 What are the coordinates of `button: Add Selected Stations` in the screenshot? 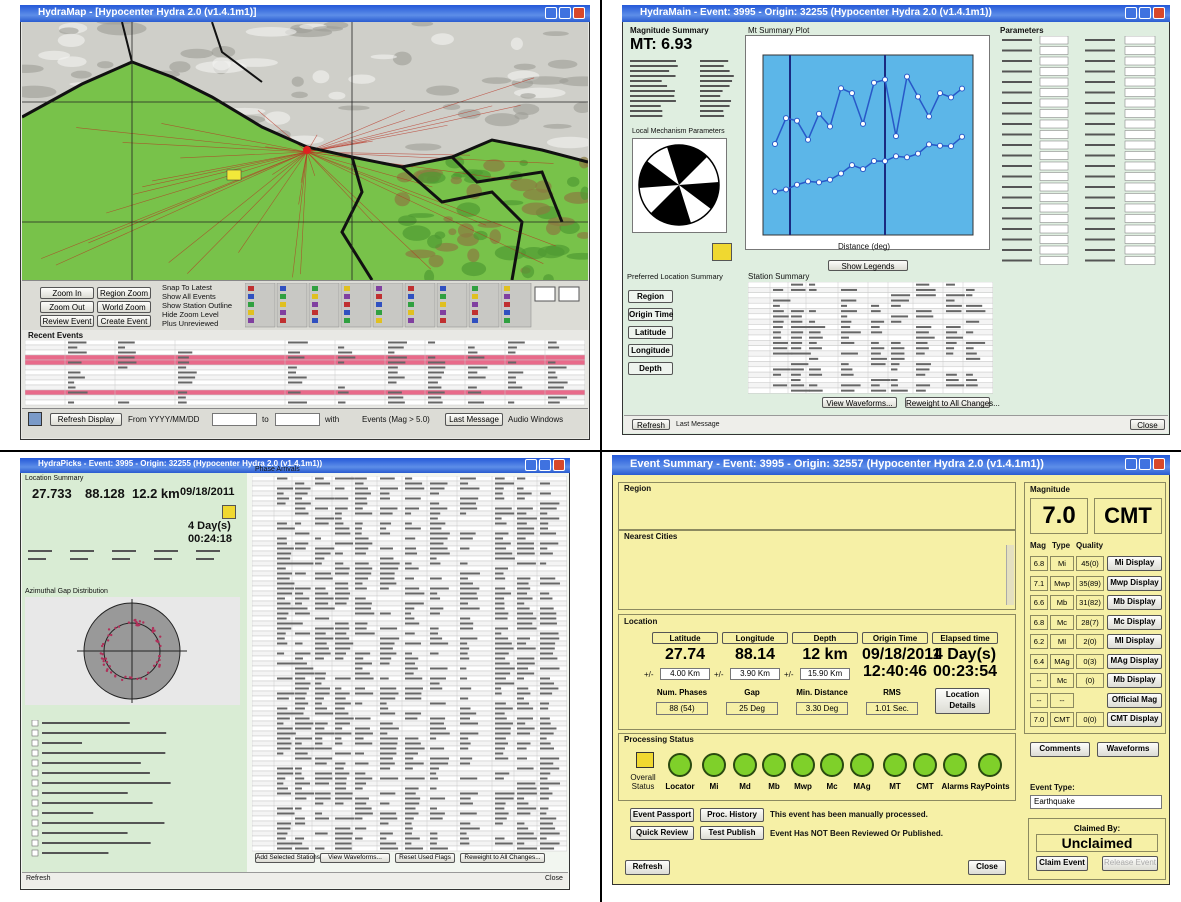 It's located at (287, 858).